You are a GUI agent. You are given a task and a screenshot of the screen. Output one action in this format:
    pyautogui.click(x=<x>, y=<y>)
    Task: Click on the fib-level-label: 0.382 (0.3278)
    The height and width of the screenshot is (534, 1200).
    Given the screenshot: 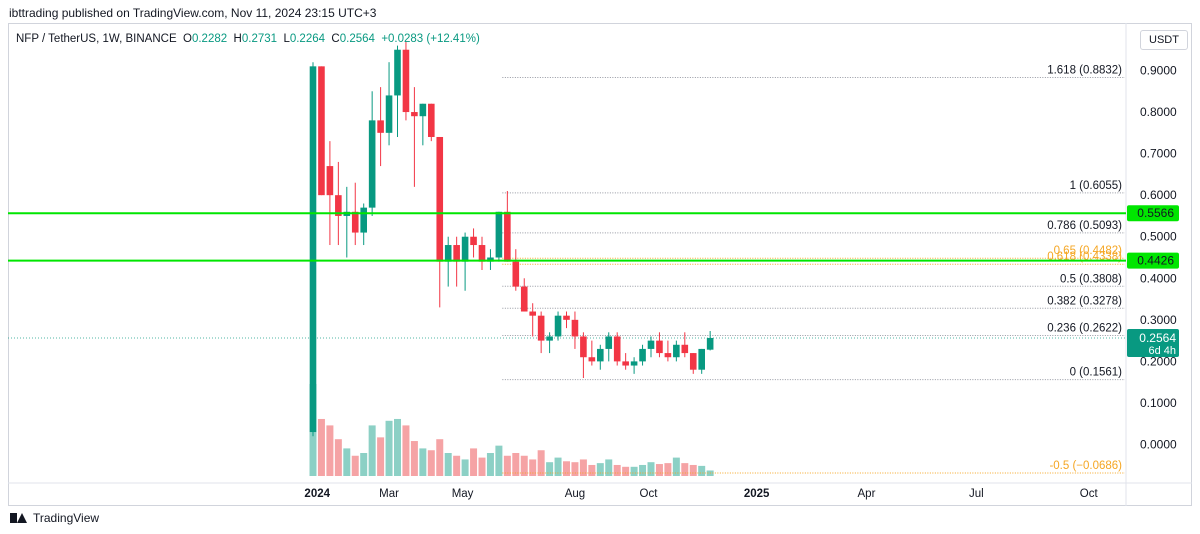 What is the action you would take?
    pyautogui.click(x=1084, y=301)
    